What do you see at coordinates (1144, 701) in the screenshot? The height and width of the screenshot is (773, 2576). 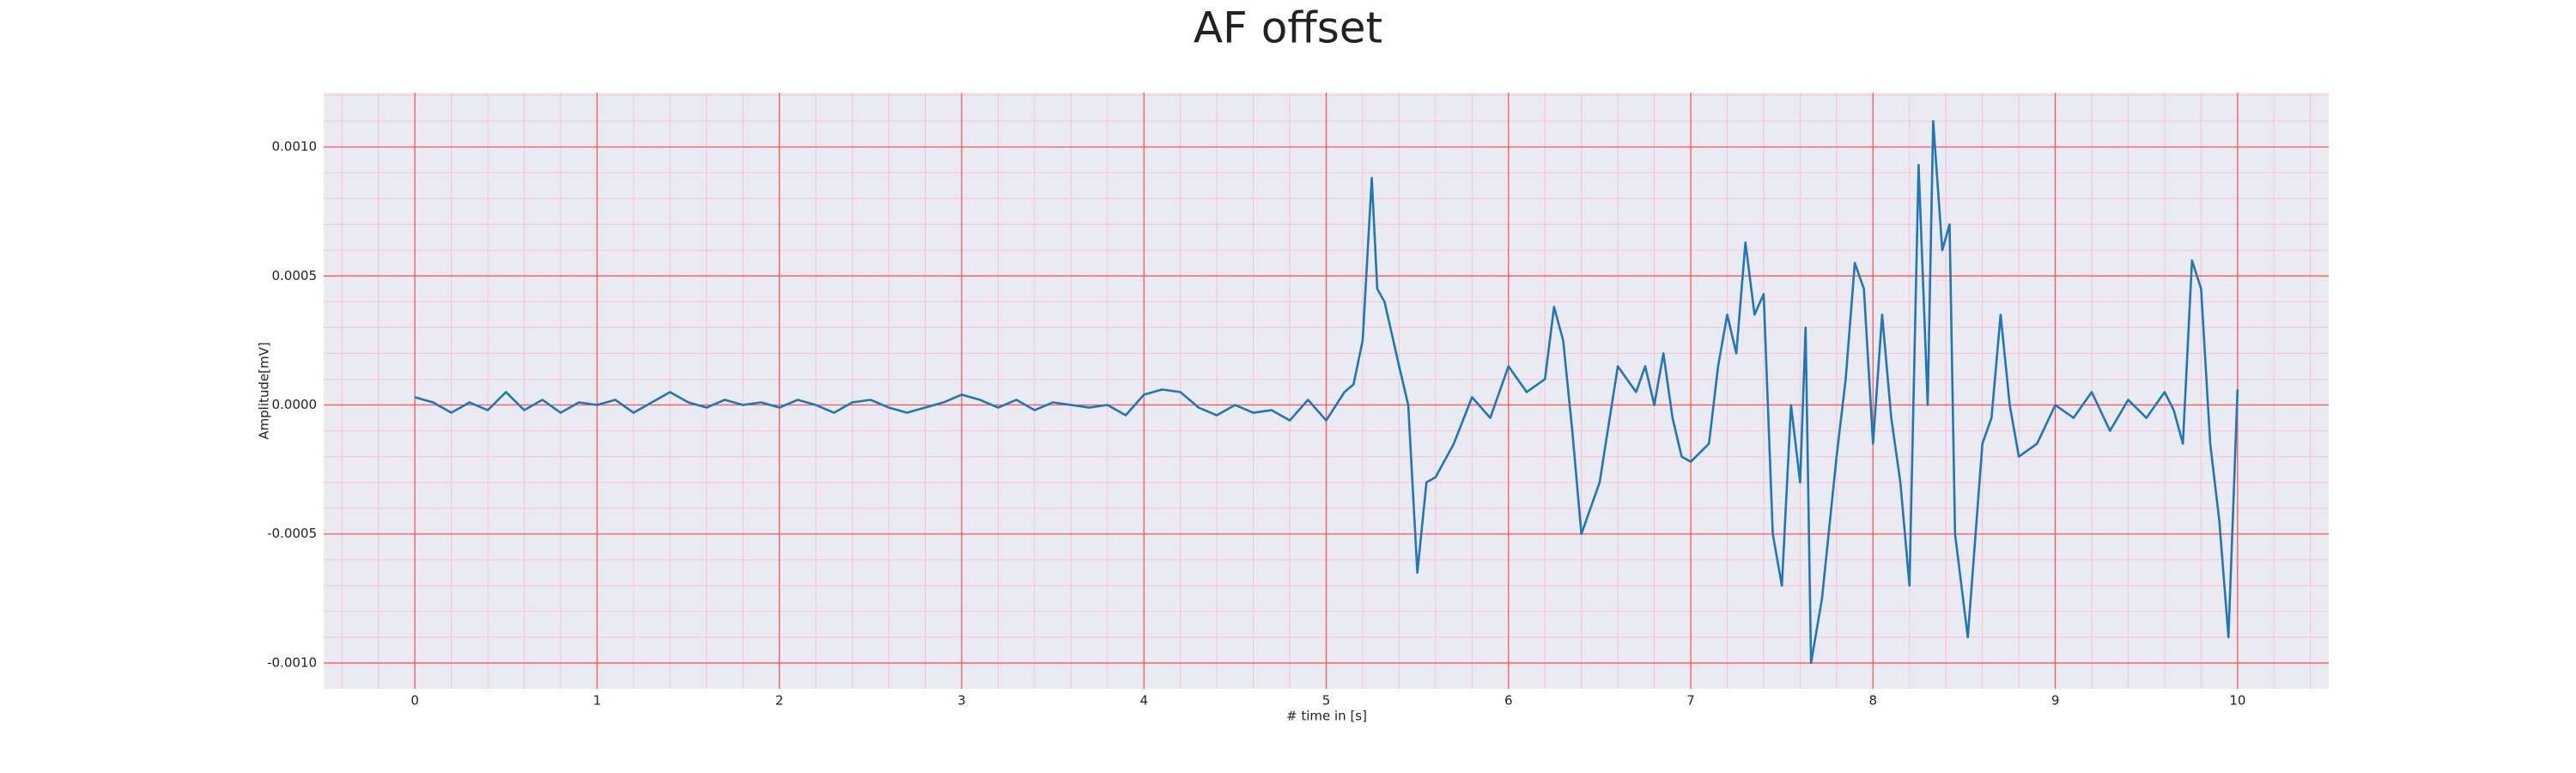 I see `x-tick-label: 4` at bounding box center [1144, 701].